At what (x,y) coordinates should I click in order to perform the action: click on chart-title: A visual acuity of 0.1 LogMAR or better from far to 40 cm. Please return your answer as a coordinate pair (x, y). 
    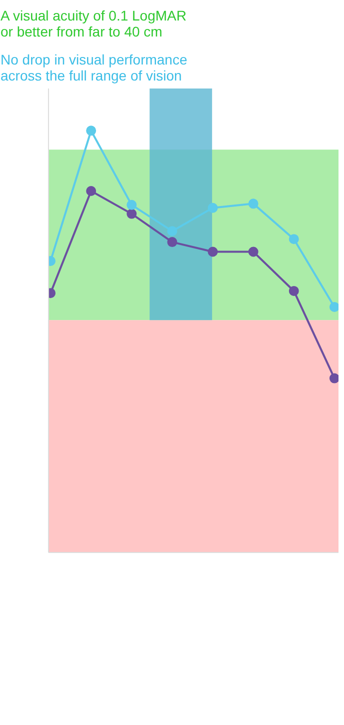
    Looking at the image, I should click on (93, 24).